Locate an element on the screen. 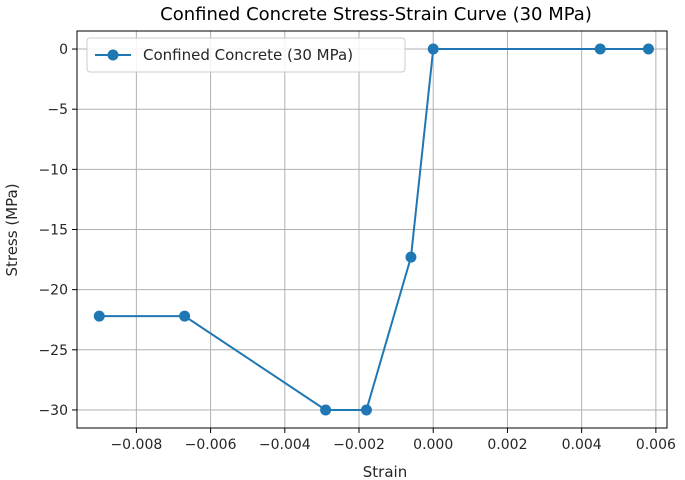  legend-label: Confined Concrete (30 MPa) is located at coordinates (248, 55).